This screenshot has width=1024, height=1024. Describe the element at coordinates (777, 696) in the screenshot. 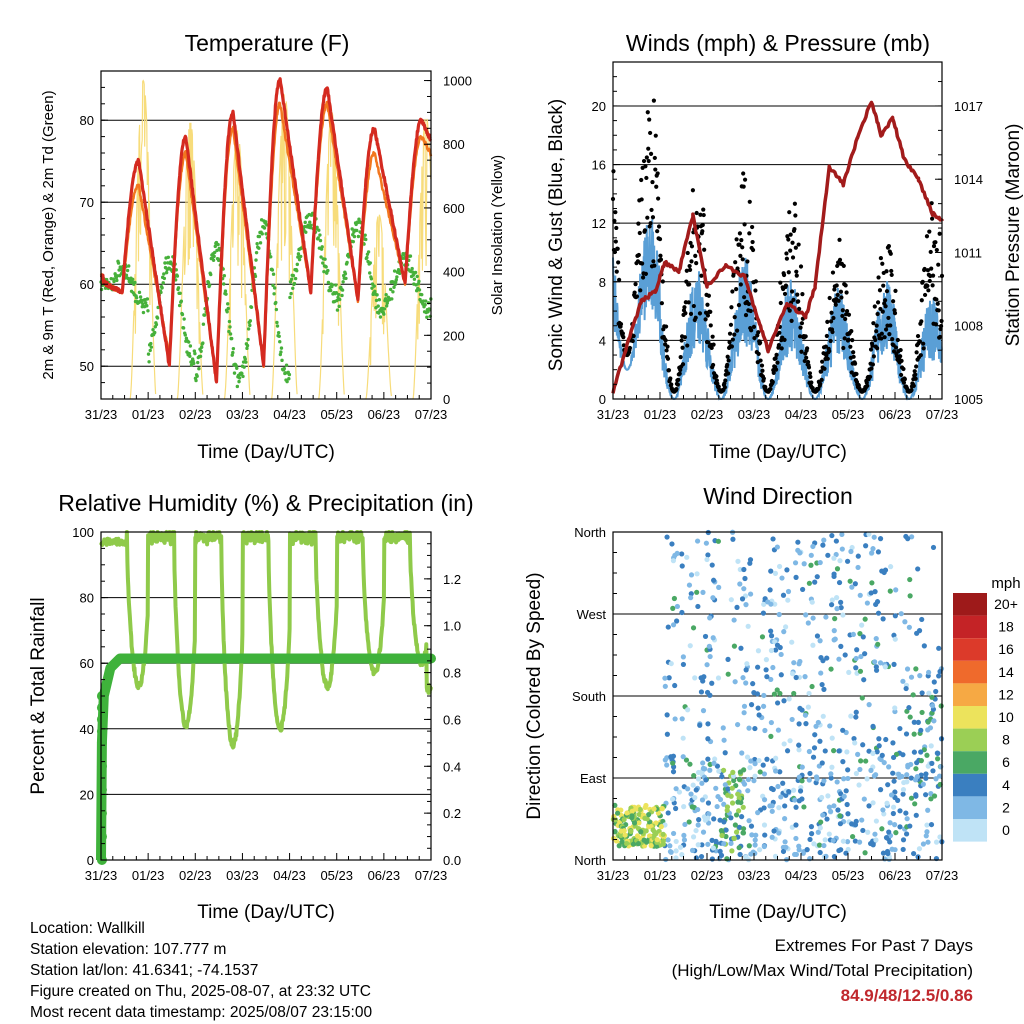

I see `direction-series` at that location.